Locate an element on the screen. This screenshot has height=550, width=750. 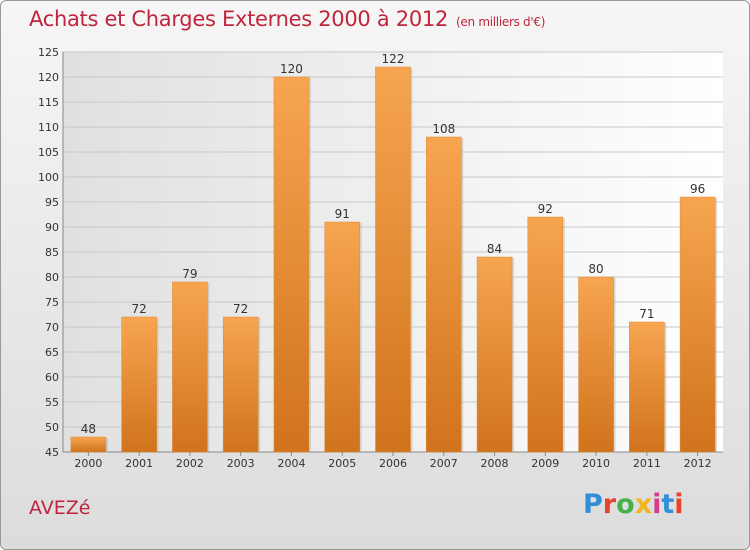
logo-letter: t is located at coordinates (668, 504).